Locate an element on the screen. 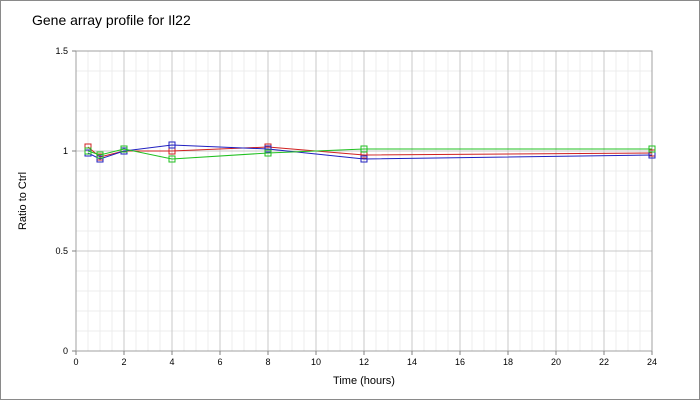 The image size is (700, 400). x-tick-label: 20 is located at coordinates (556, 362).